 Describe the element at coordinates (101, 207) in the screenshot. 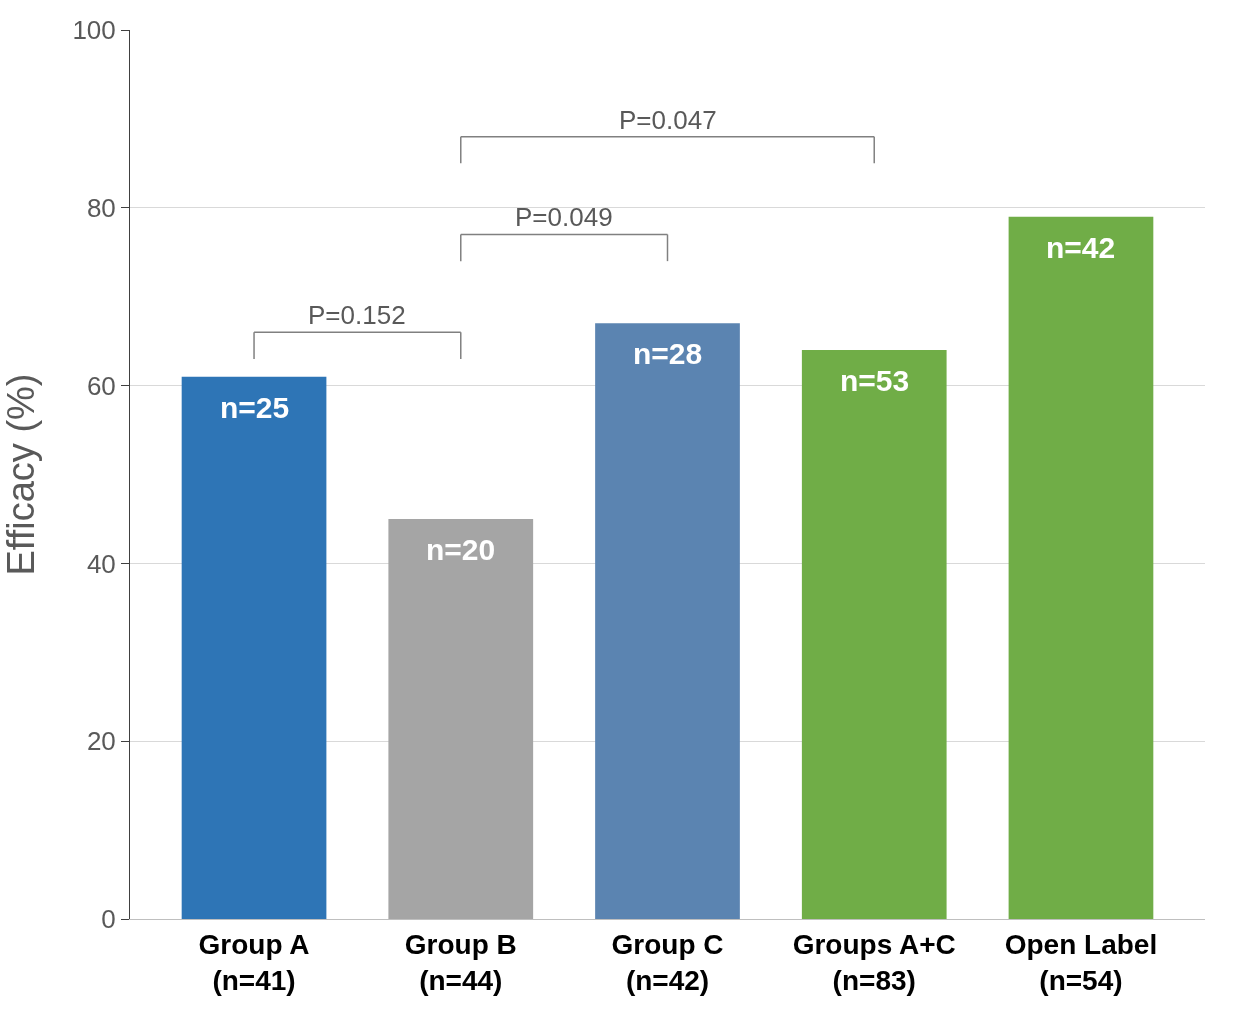

I see `y-tick-label: 80` at that location.